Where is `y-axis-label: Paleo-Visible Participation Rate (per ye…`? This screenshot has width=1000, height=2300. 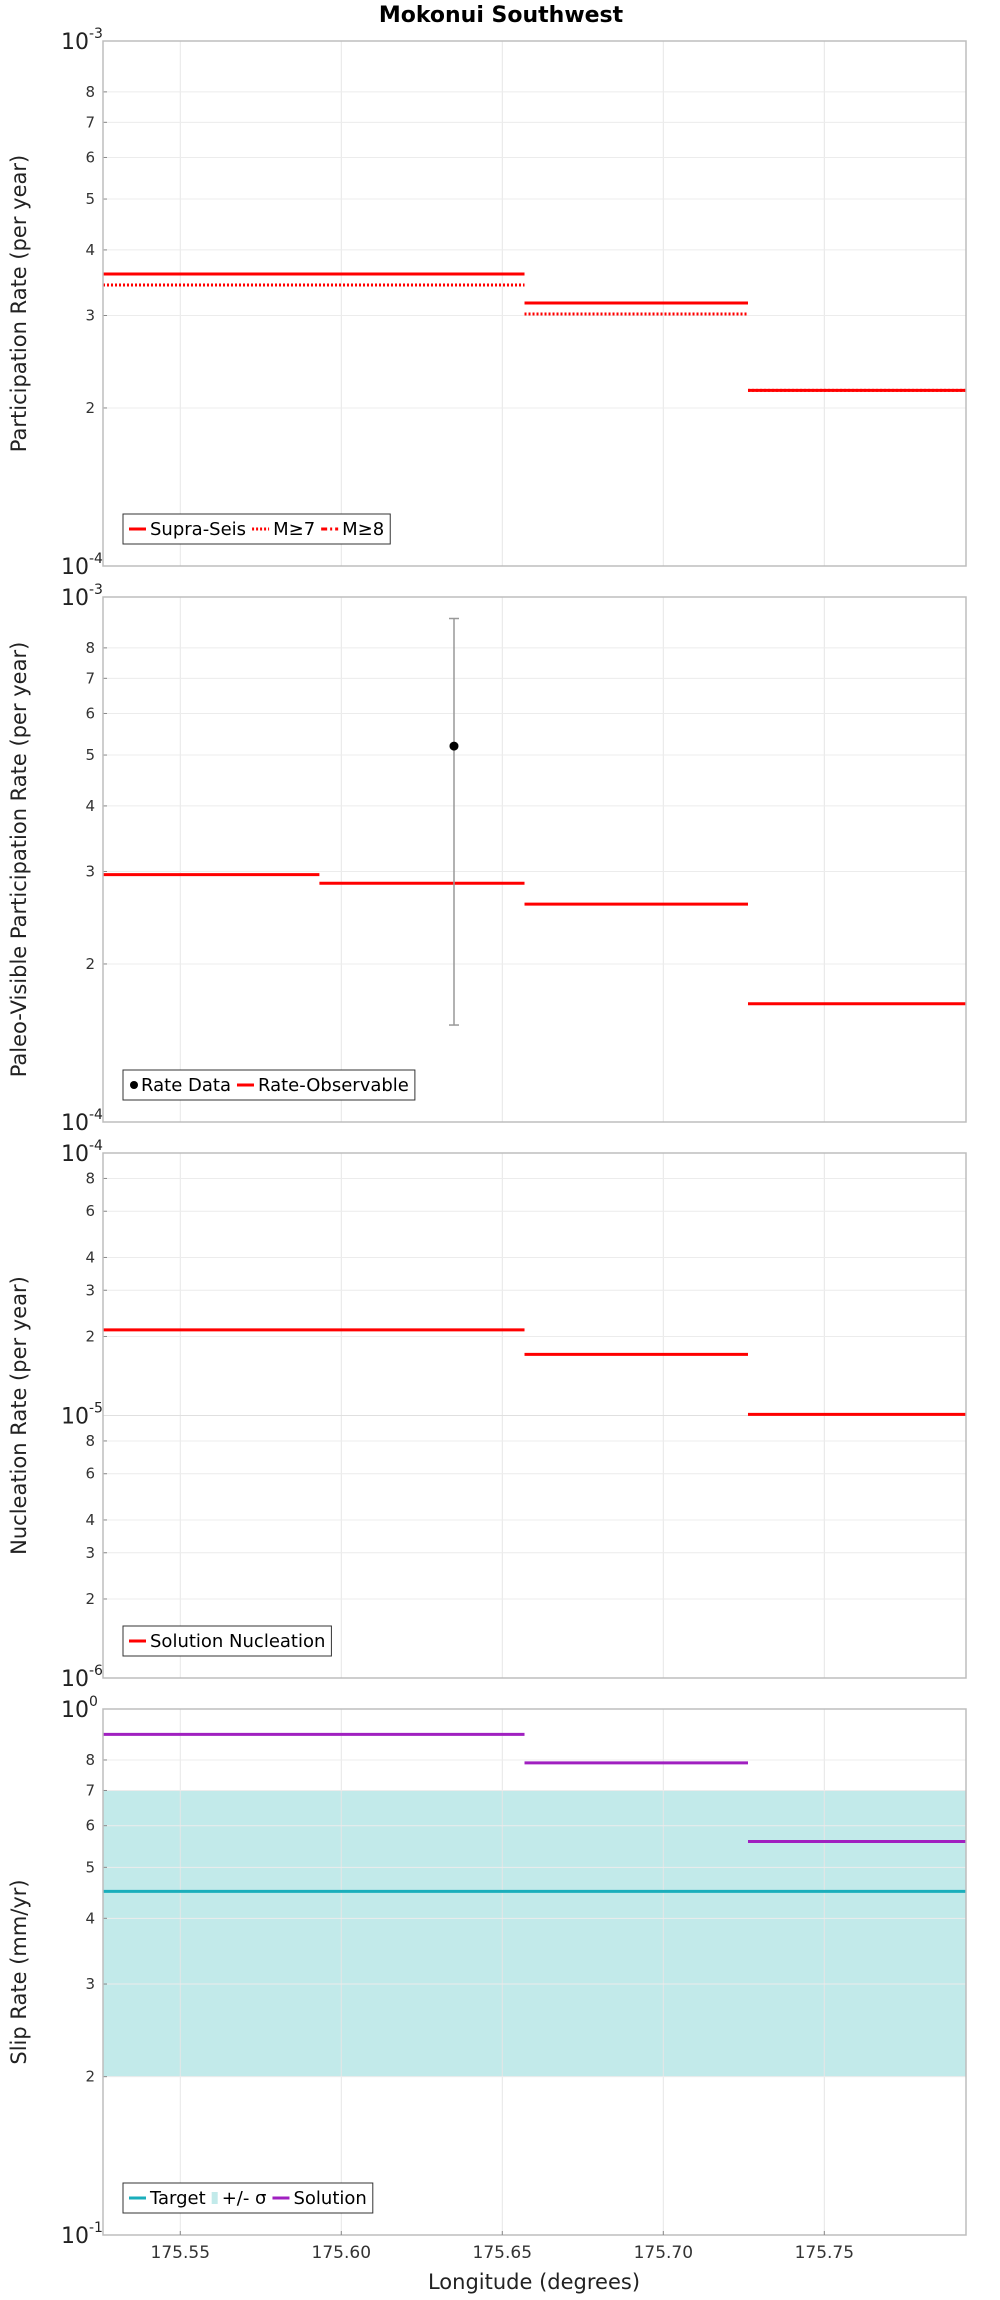
y-axis-label: Paleo-Visible Participation Rate (per ye… is located at coordinates (19, 860).